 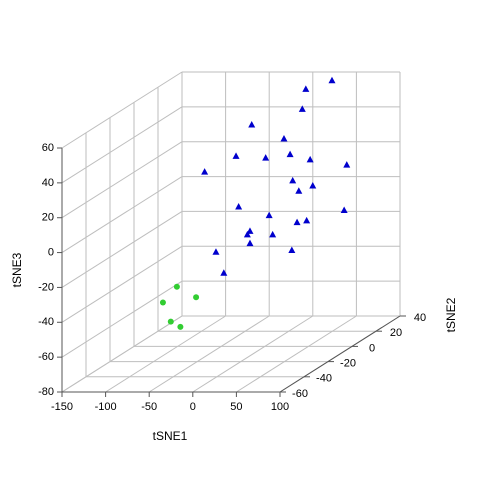 What do you see at coordinates (348, 364) in the screenshot?
I see `y-tick-label: -20` at bounding box center [348, 364].